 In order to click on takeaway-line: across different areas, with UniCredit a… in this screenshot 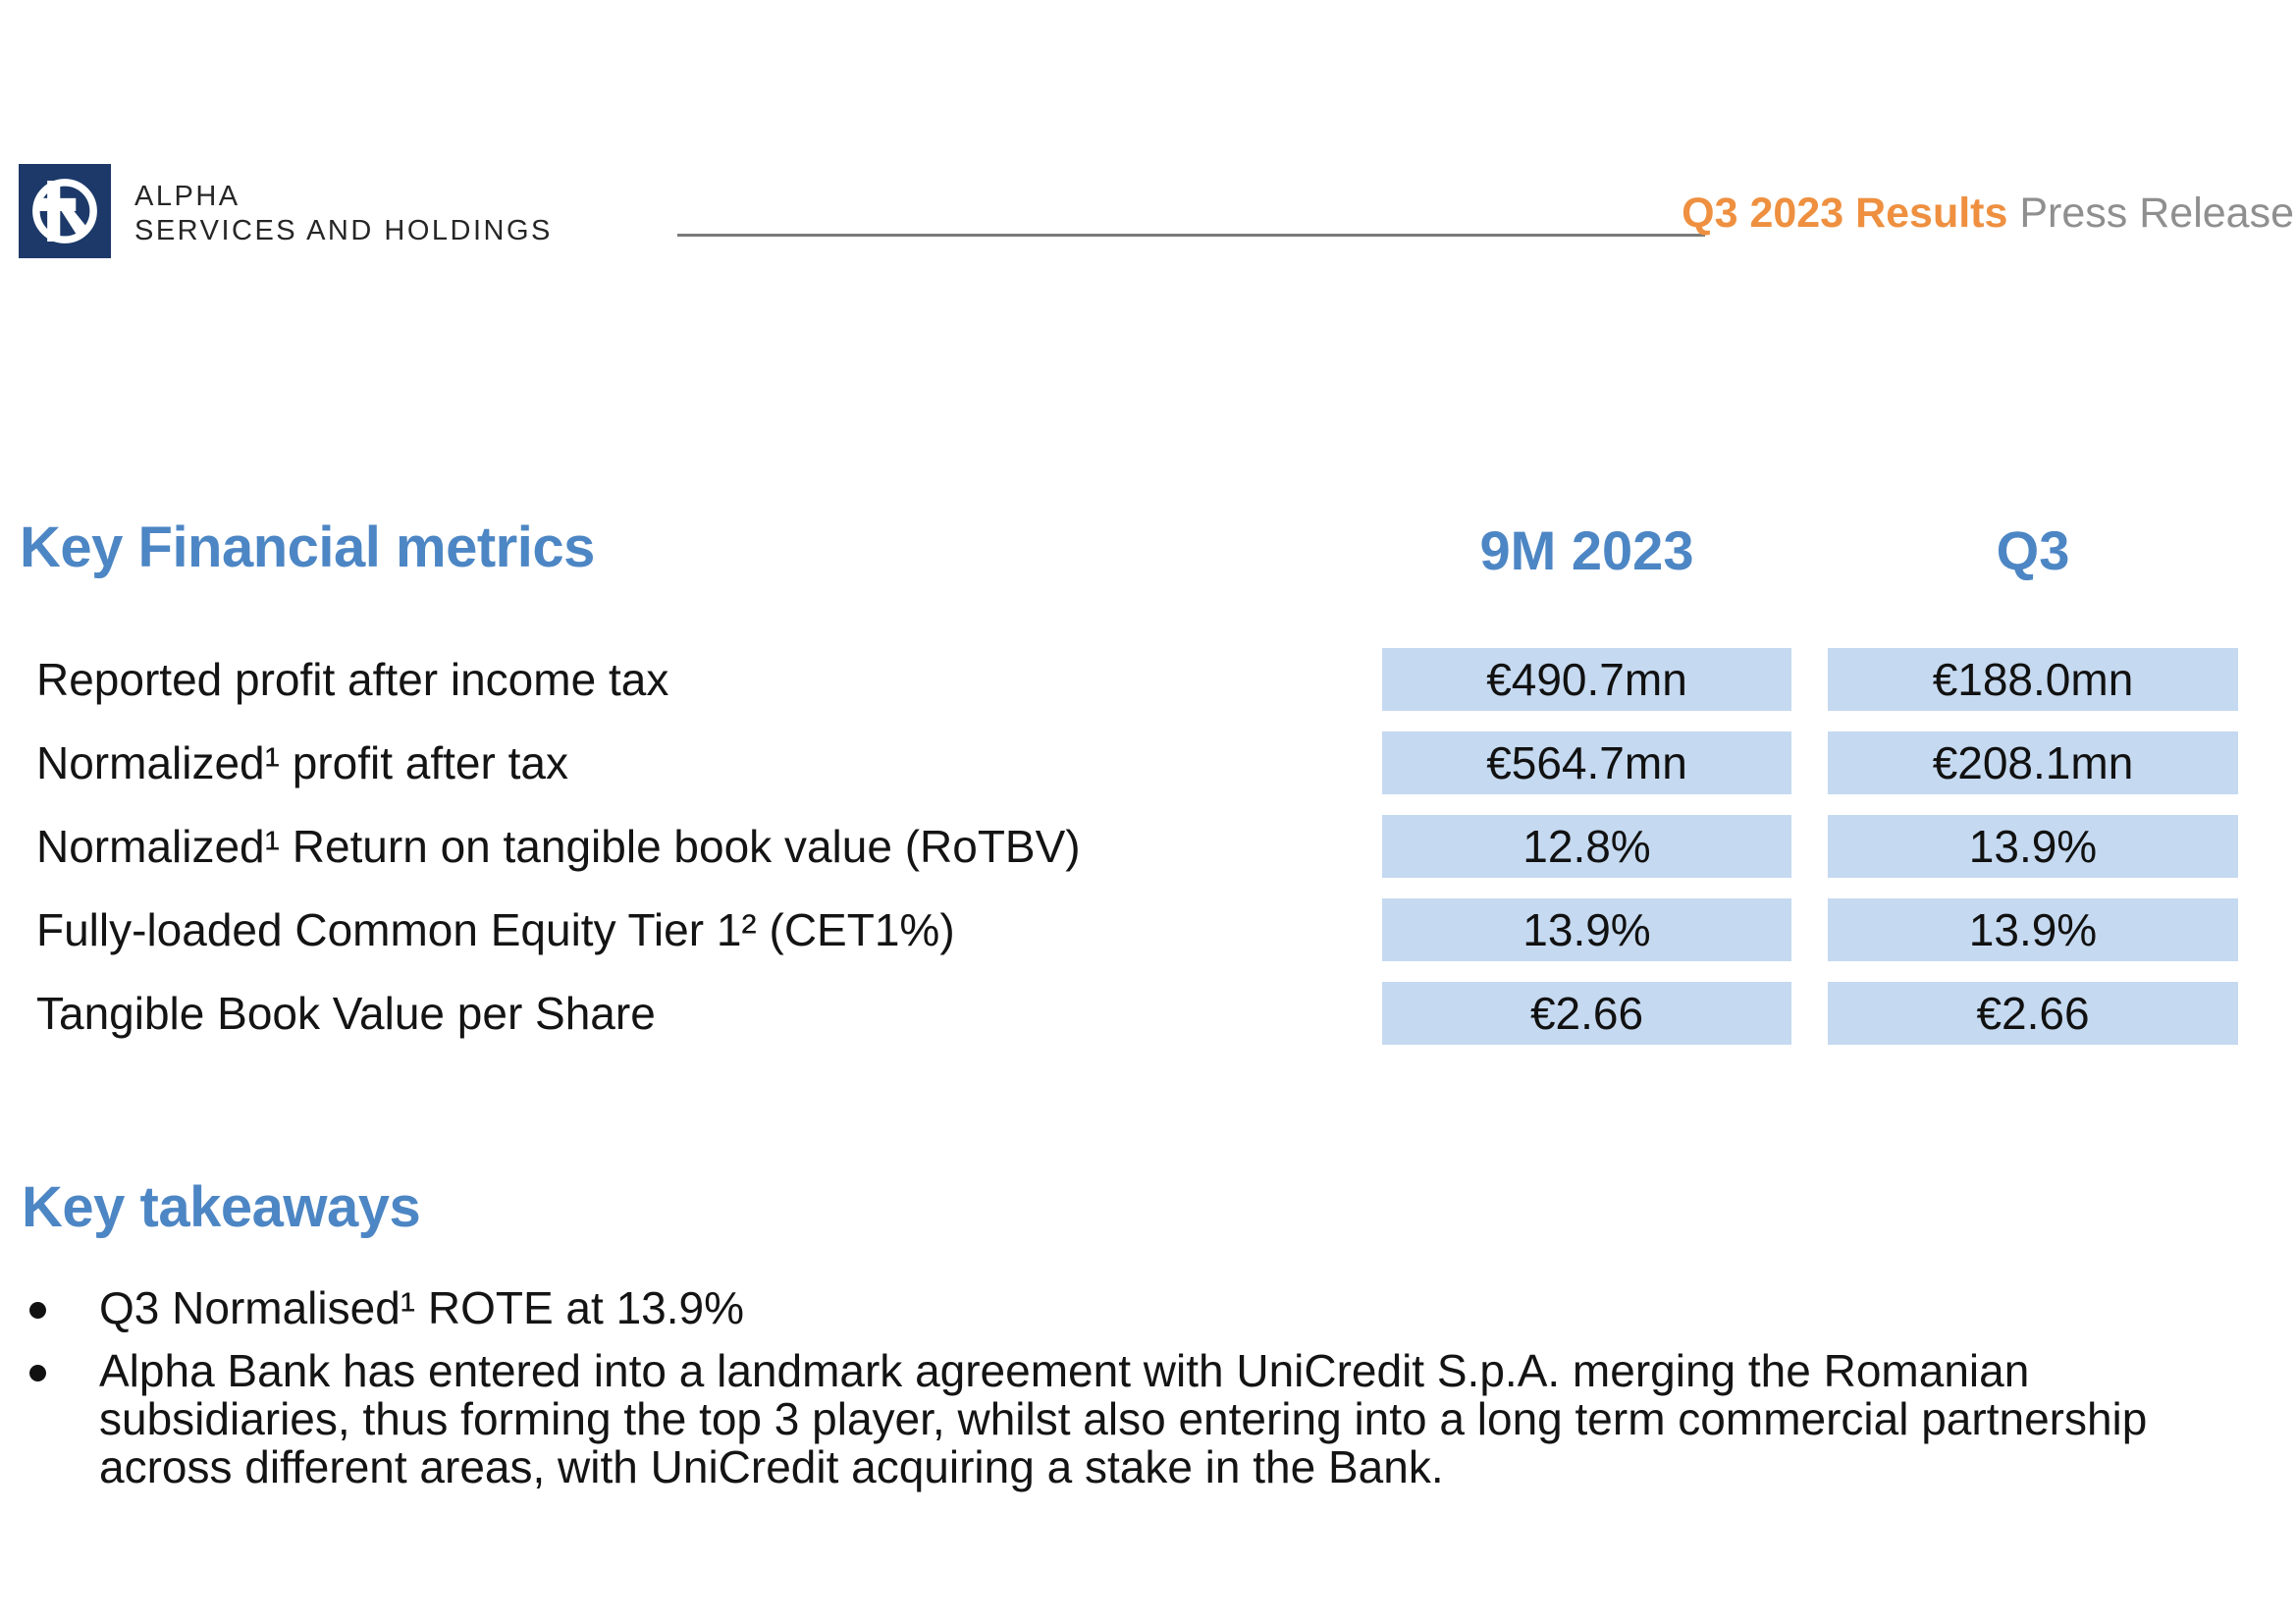, I will do `click(771, 1466)`.